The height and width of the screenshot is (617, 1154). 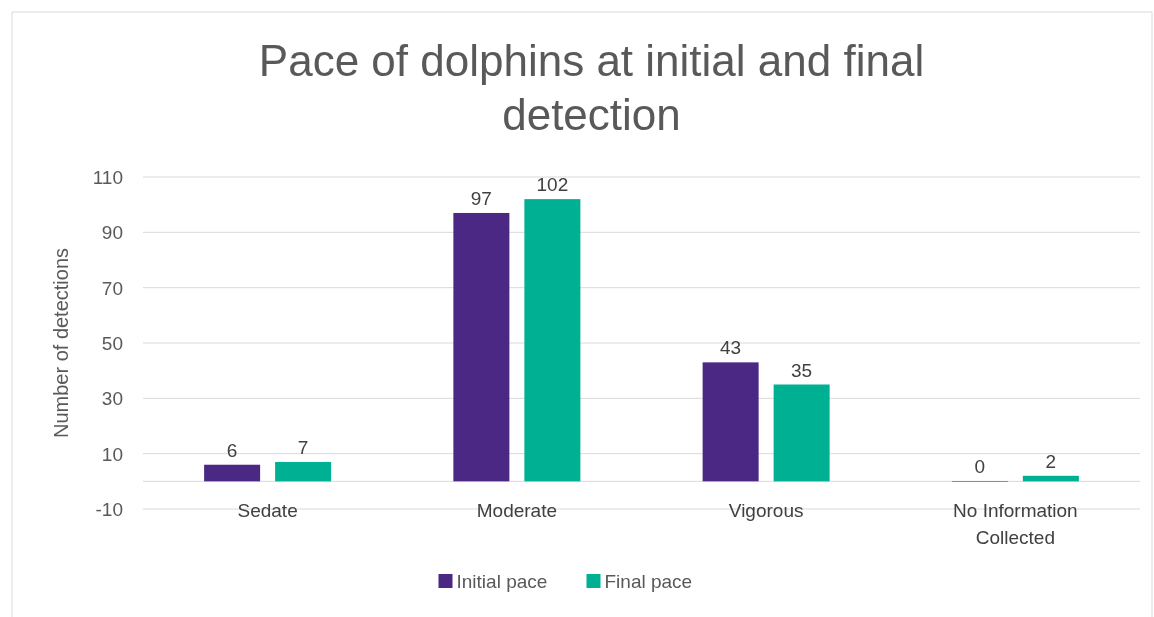 What do you see at coordinates (267, 510) in the screenshot?
I see `x-tick-label: Sedate` at bounding box center [267, 510].